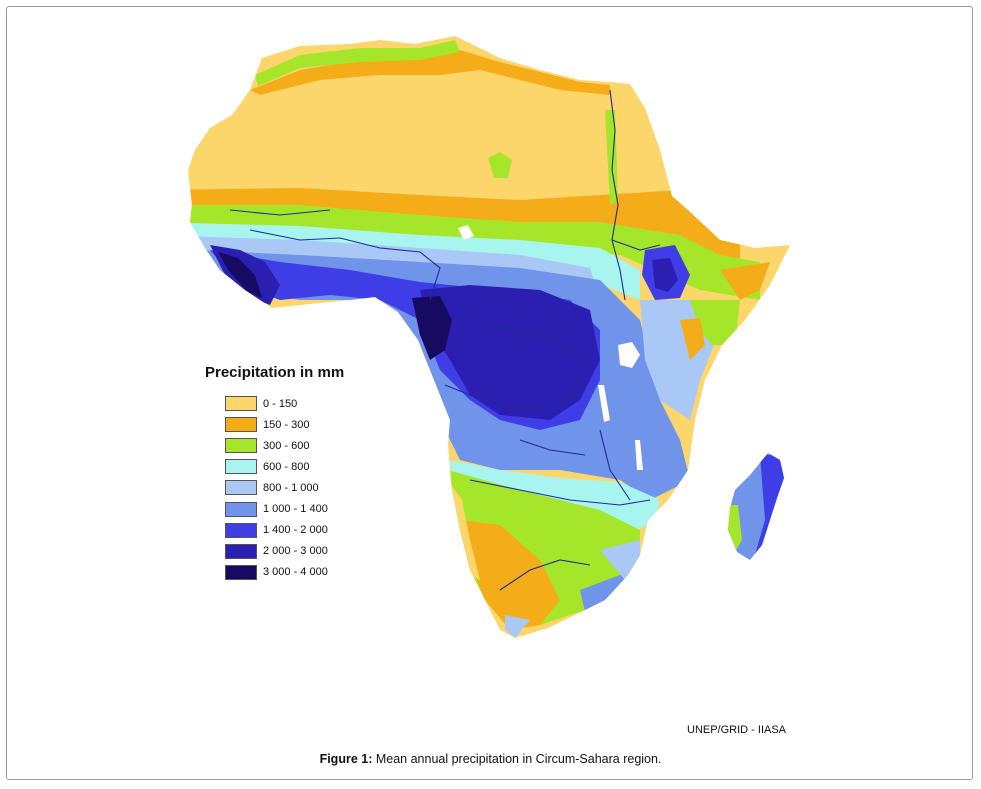  What do you see at coordinates (617, 195) in the screenshot?
I see `nile-river` at bounding box center [617, 195].